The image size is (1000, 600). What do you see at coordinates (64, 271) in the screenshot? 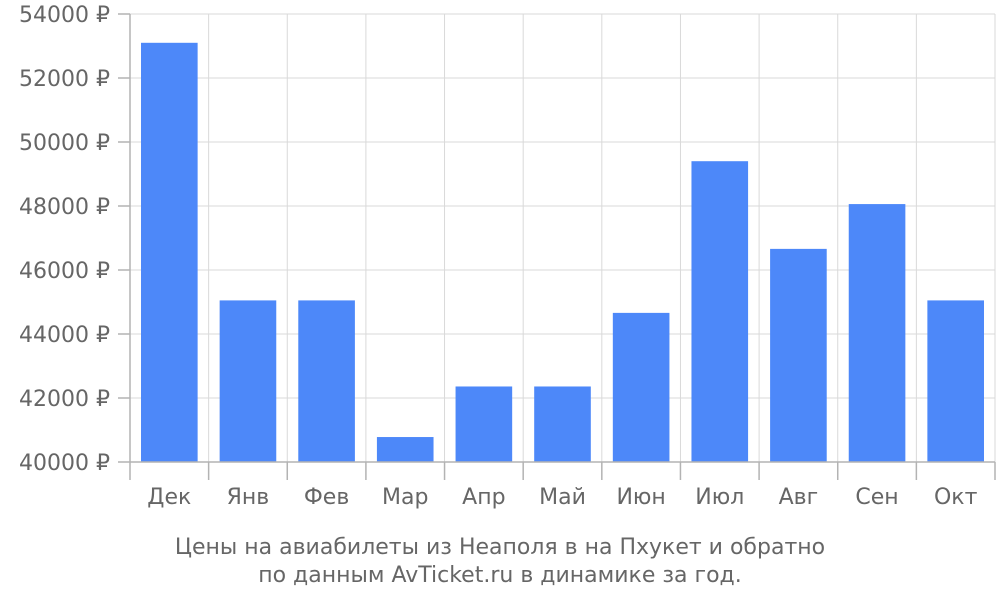
I see `y-tick-label: 46000 ₽` at bounding box center [64, 271].